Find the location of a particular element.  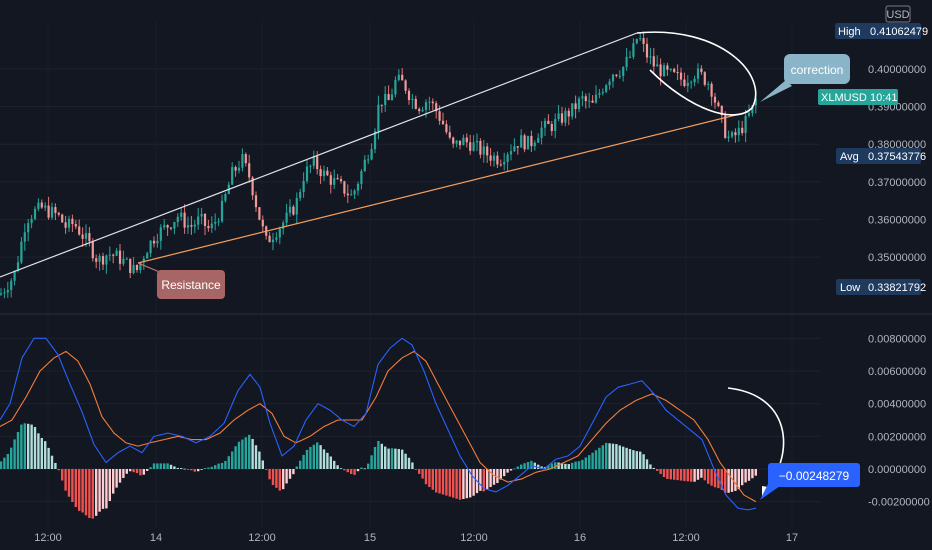

time-tick-label: 17 is located at coordinates (792, 538).